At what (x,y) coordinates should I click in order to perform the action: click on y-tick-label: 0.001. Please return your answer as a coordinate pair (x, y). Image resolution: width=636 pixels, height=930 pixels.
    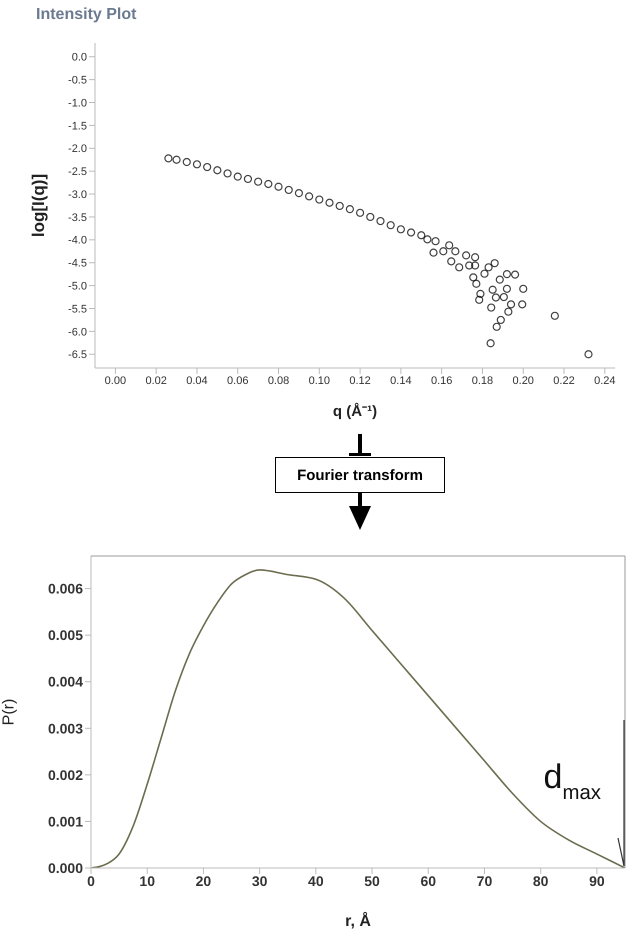
    Looking at the image, I should click on (66, 821).